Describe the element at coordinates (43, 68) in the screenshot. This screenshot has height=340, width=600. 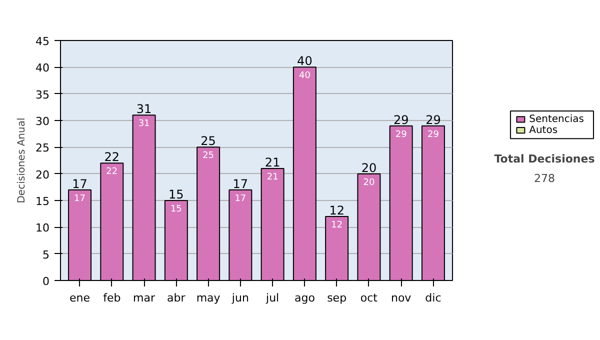
I see `y-tick-label: 40` at that location.